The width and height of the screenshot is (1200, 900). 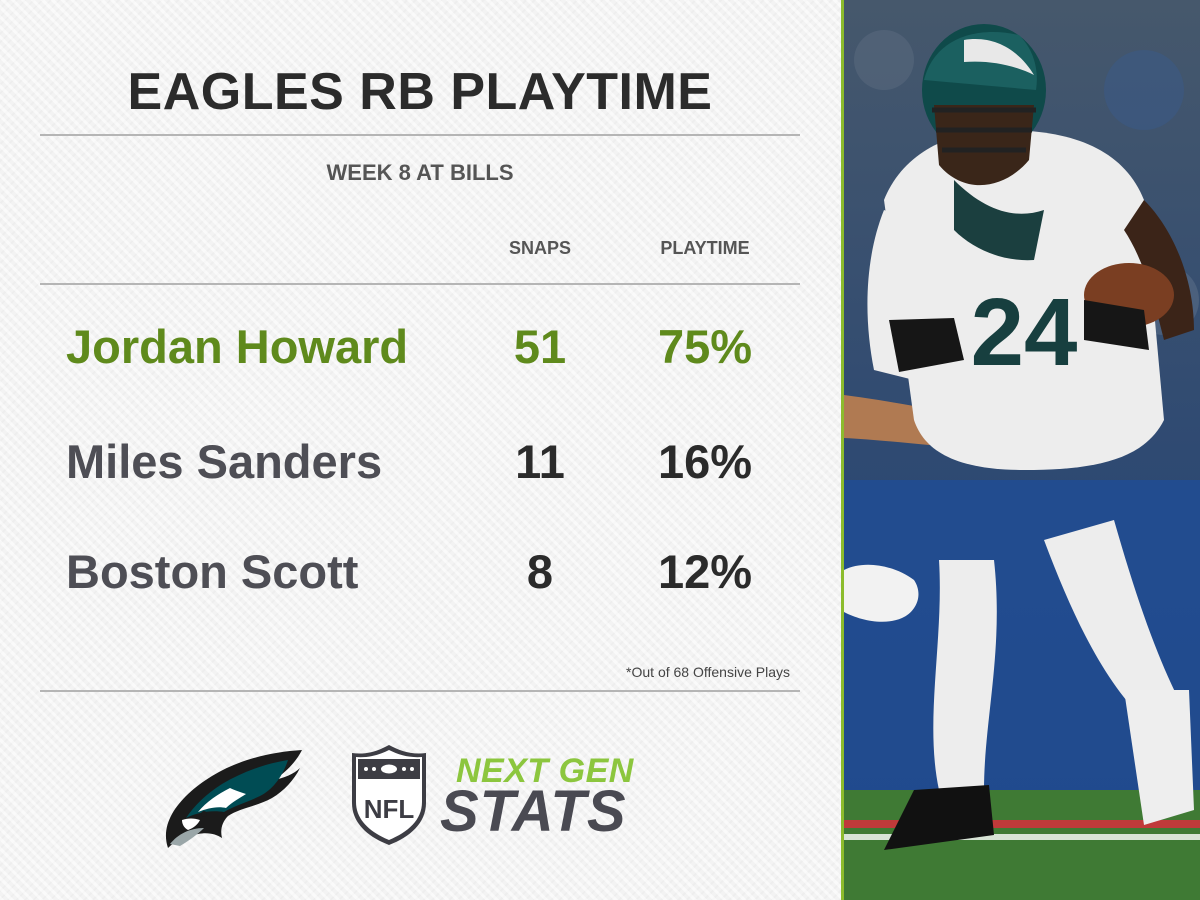 What do you see at coordinates (420, 462) in the screenshot?
I see `table-row: Miles Sanders 11 16%` at bounding box center [420, 462].